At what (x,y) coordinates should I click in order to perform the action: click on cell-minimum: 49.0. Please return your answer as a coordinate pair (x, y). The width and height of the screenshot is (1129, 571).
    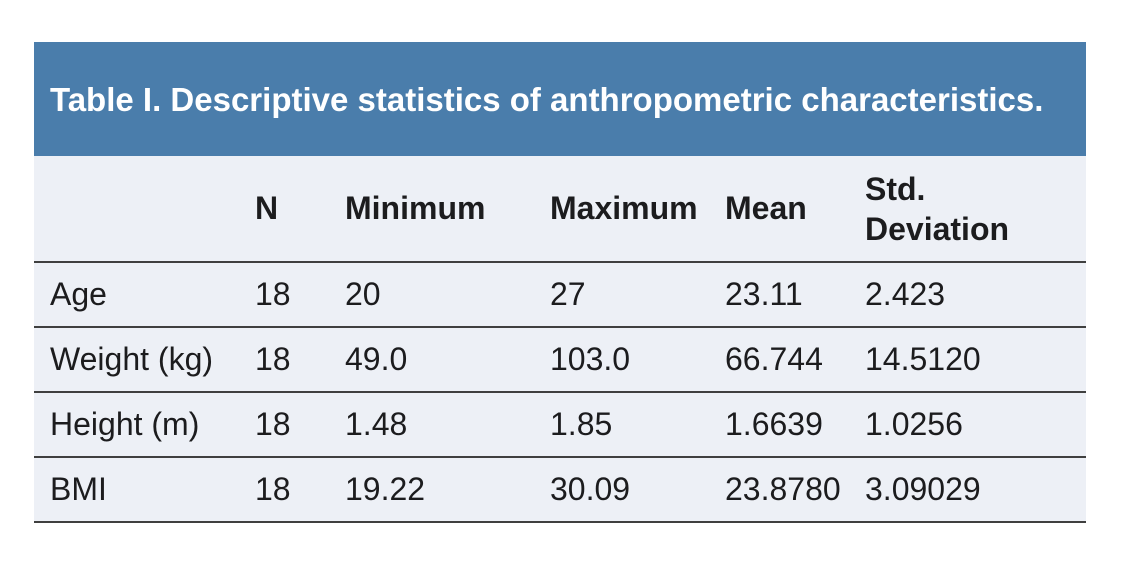
    Looking at the image, I should click on (431, 360).